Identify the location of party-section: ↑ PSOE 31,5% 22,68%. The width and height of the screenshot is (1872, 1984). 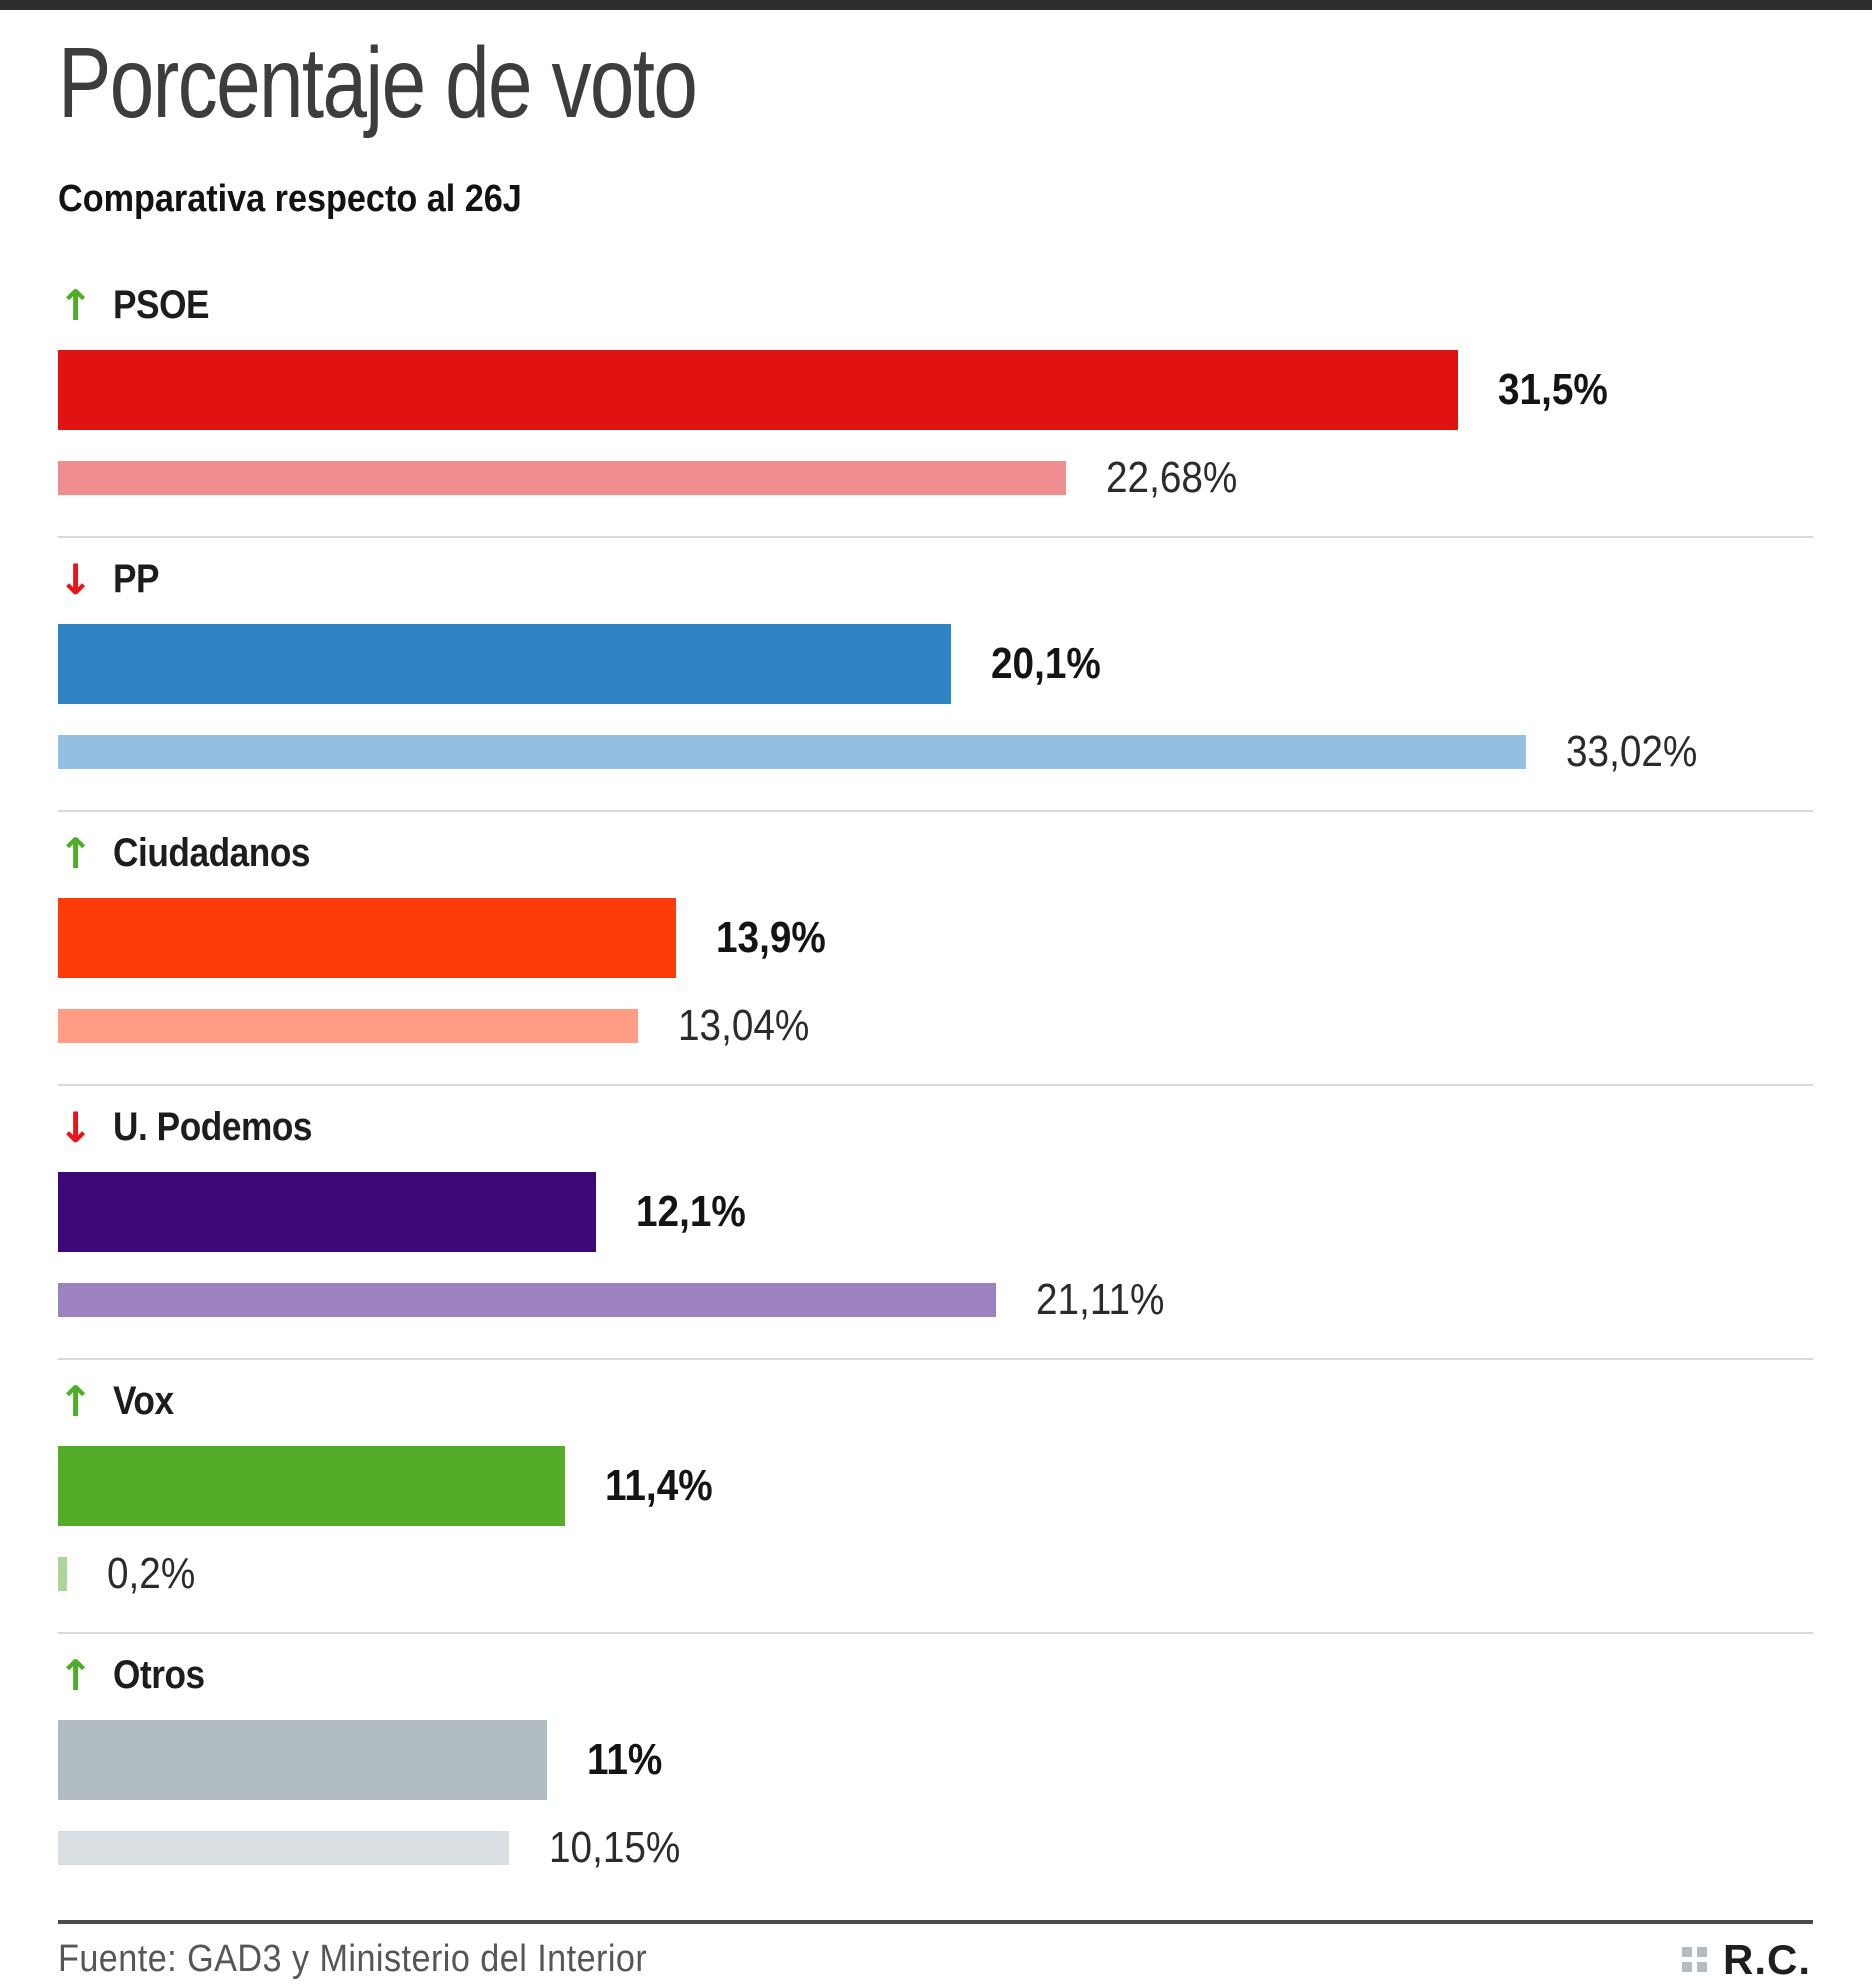
(935, 401).